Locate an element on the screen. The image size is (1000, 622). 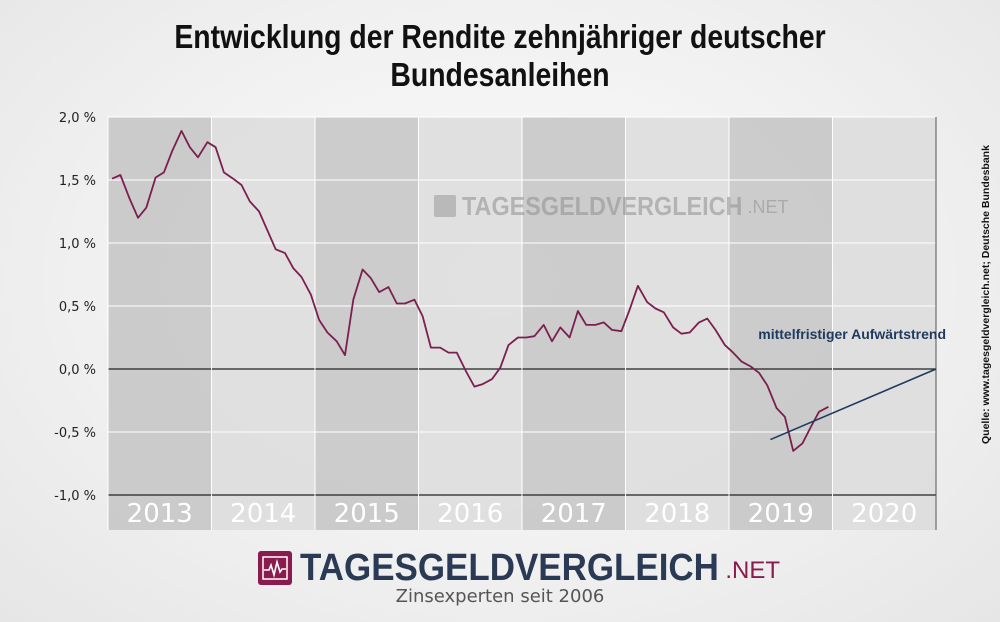
year-band-2015 is located at coordinates (367, 323).